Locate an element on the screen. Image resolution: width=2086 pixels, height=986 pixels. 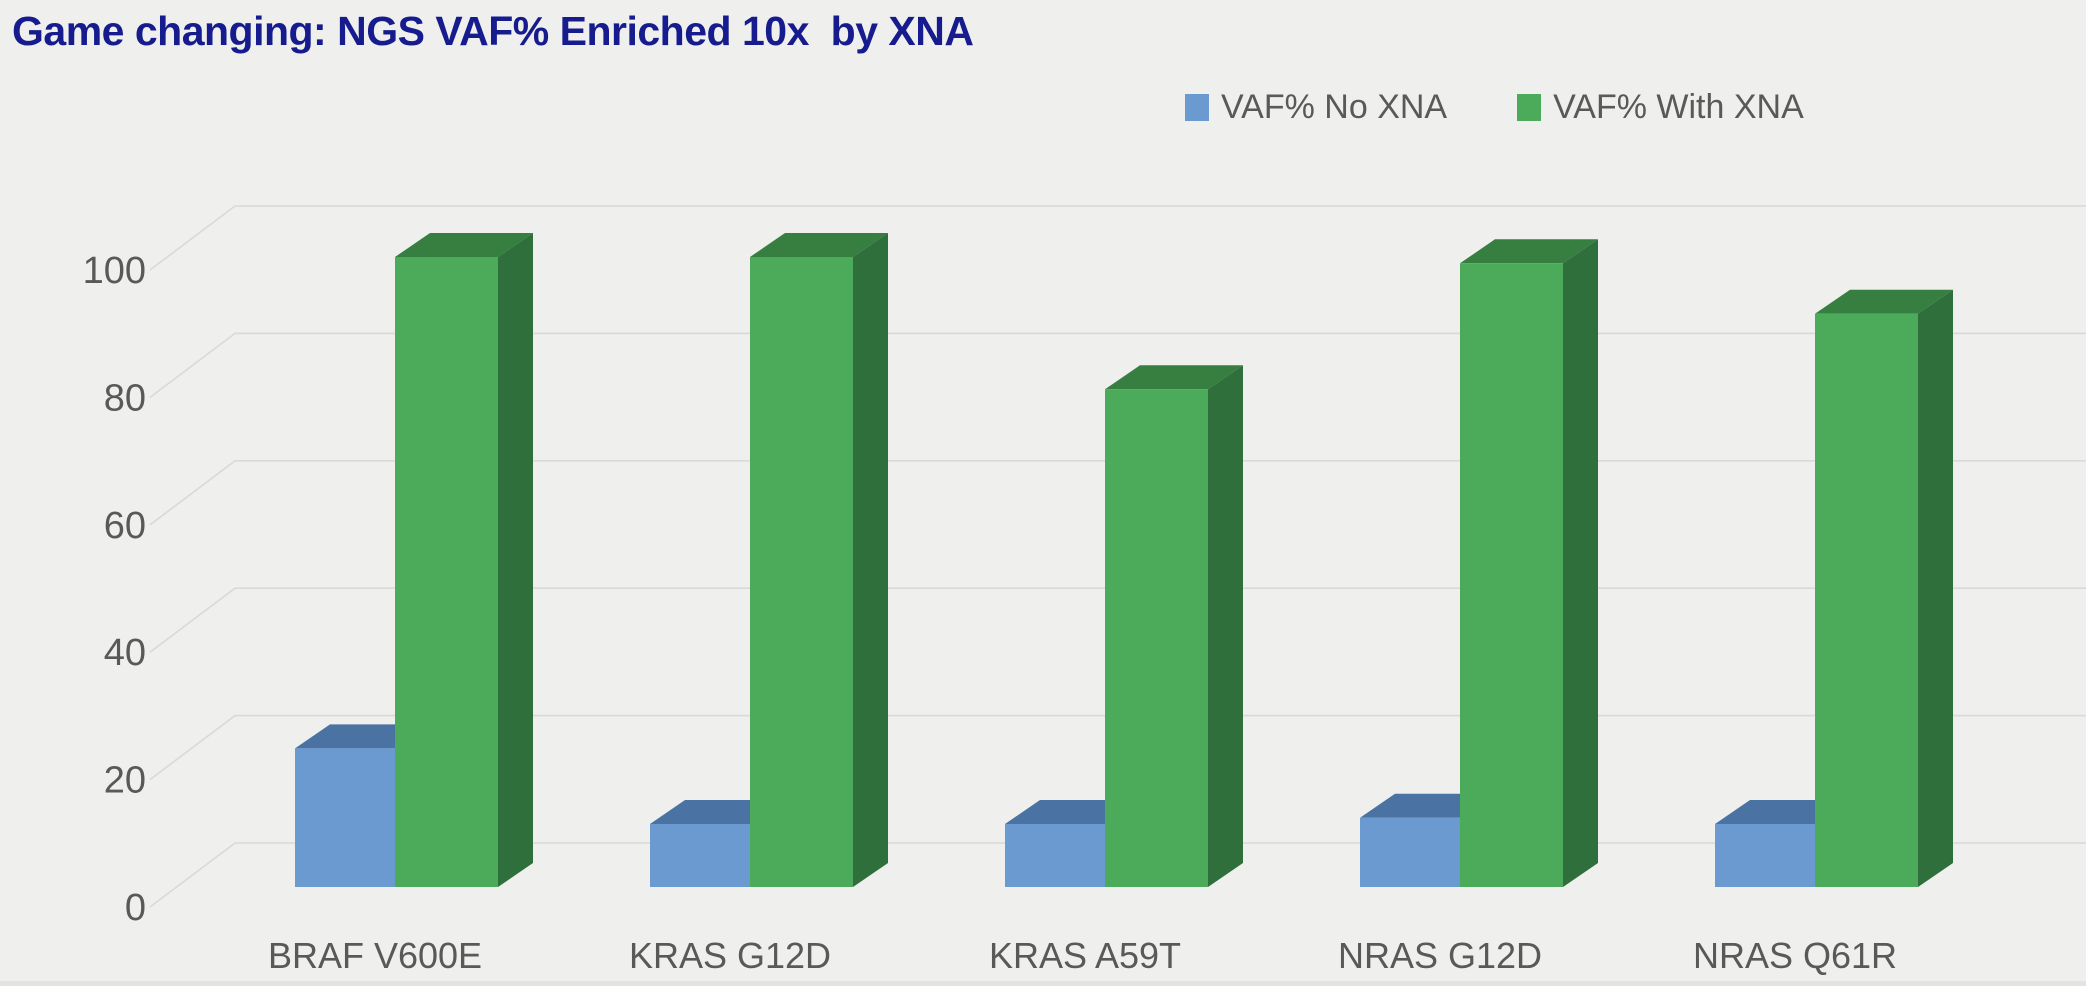
legend-item-no-xna: VAF% No XNA is located at coordinates (1316, 107).